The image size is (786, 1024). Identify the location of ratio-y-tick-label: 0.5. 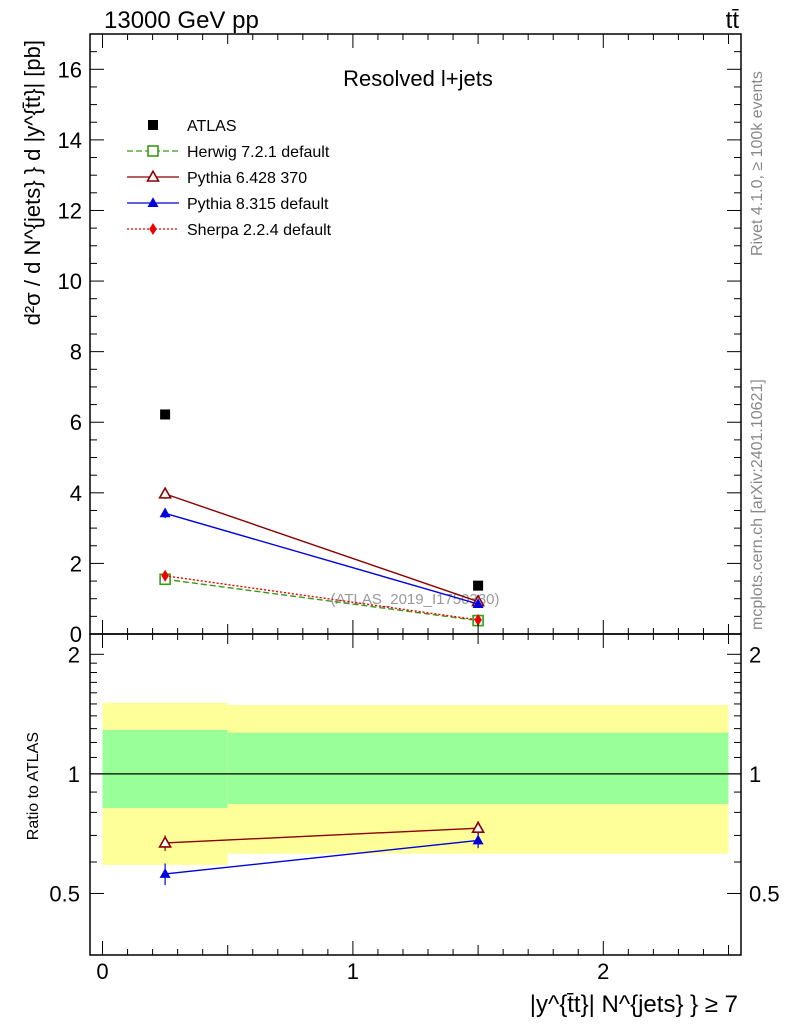
(64, 893).